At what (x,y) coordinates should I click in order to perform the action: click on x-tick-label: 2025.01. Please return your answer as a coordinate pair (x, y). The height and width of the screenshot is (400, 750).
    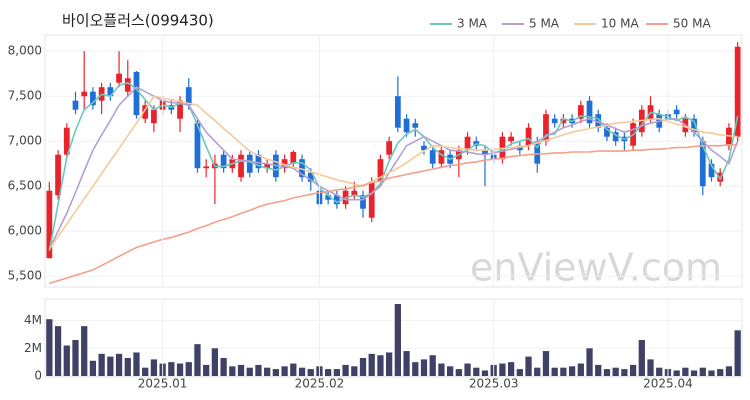
    Looking at the image, I should click on (163, 384).